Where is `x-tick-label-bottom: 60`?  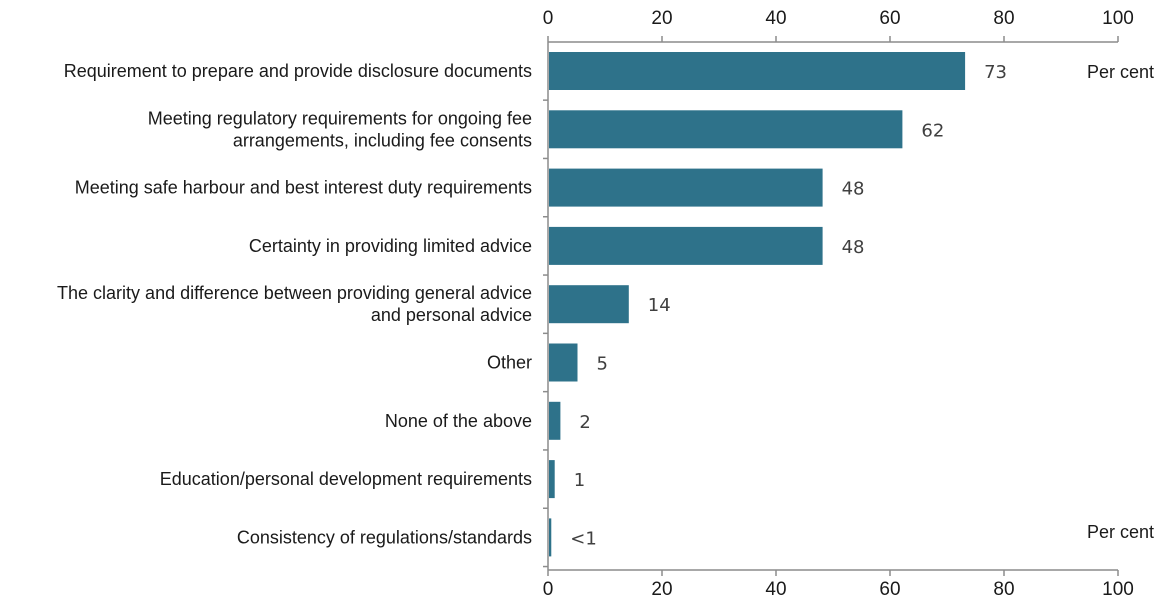 x-tick-label-bottom: 60 is located at coordinates (889, 589).